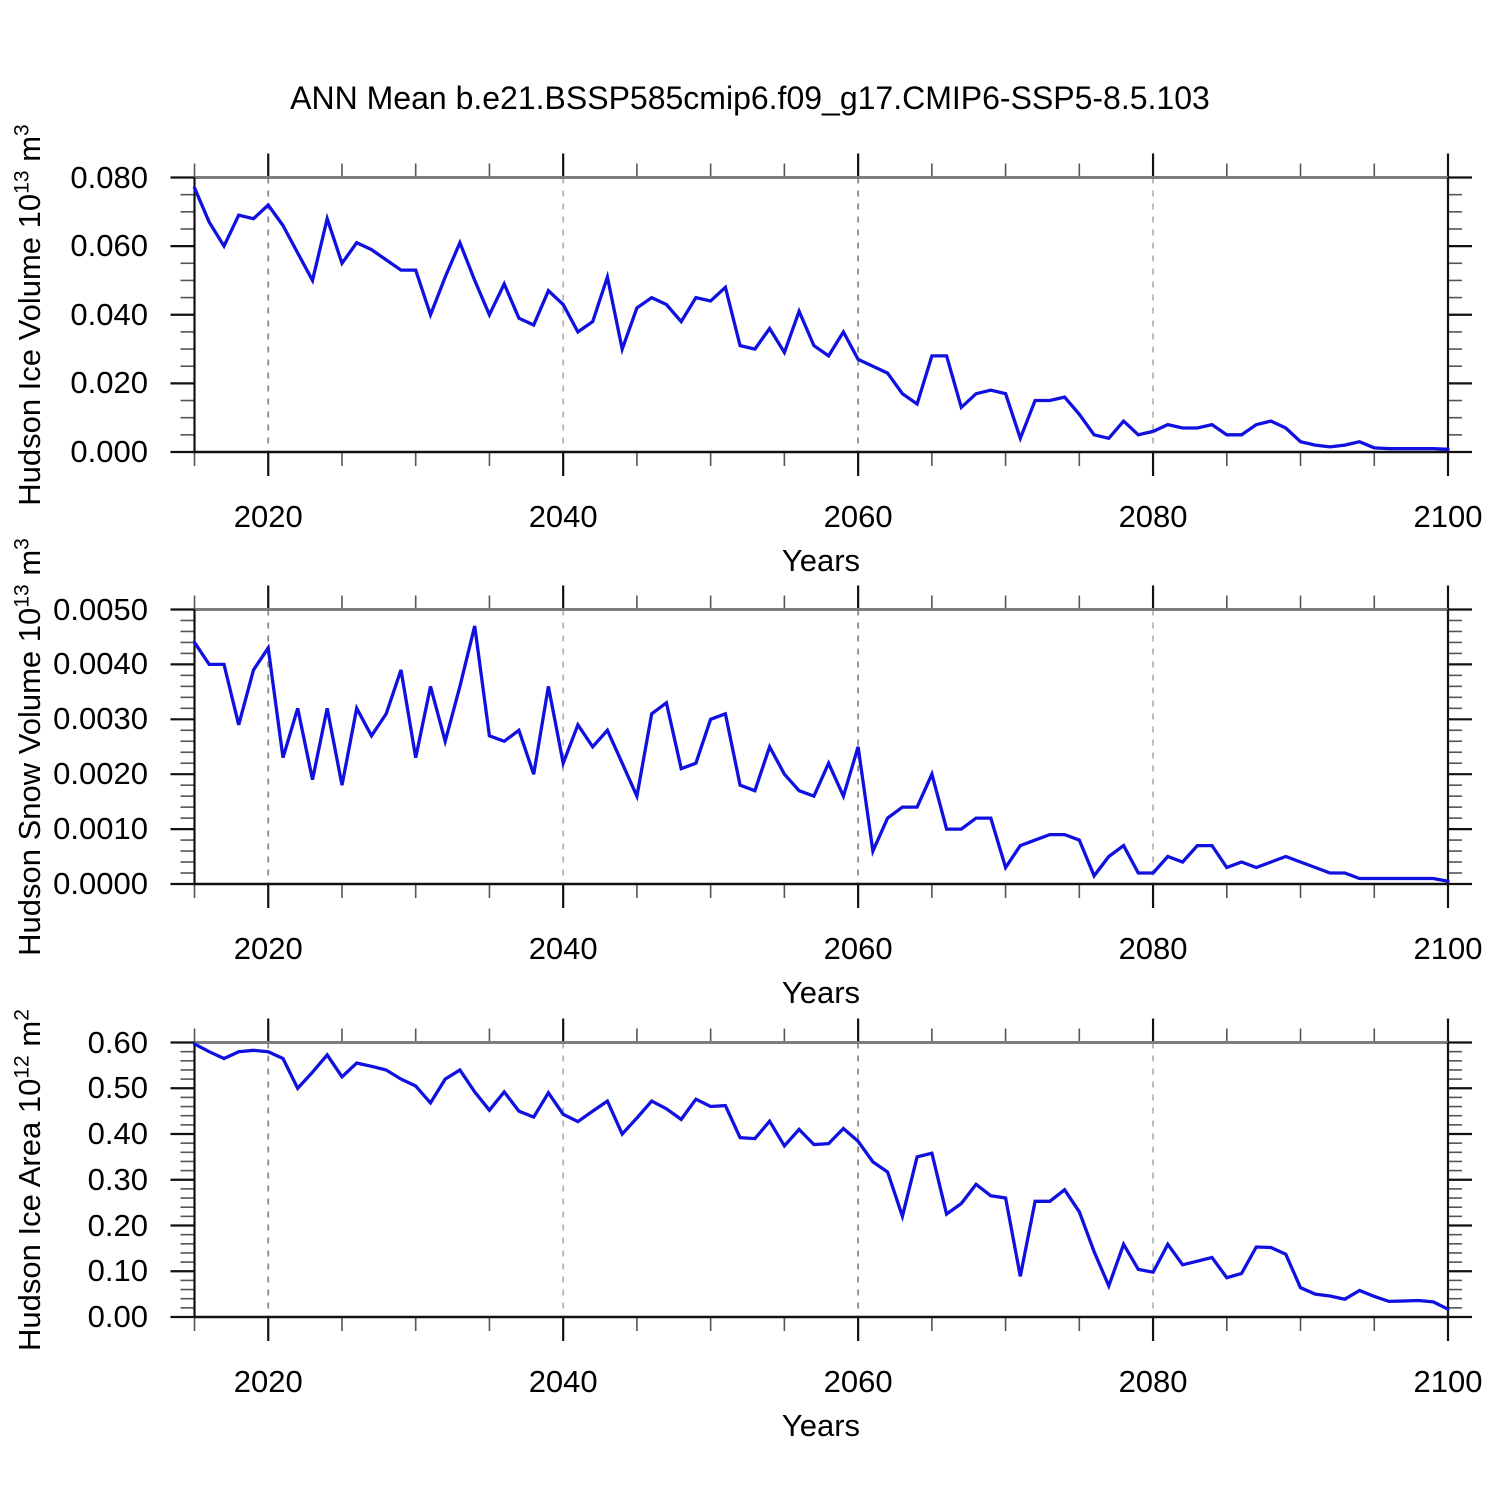 The height and width of the screenshot is (1500, 1500). I want to click on y-tick-label: 0.0030, so click(100, 719).